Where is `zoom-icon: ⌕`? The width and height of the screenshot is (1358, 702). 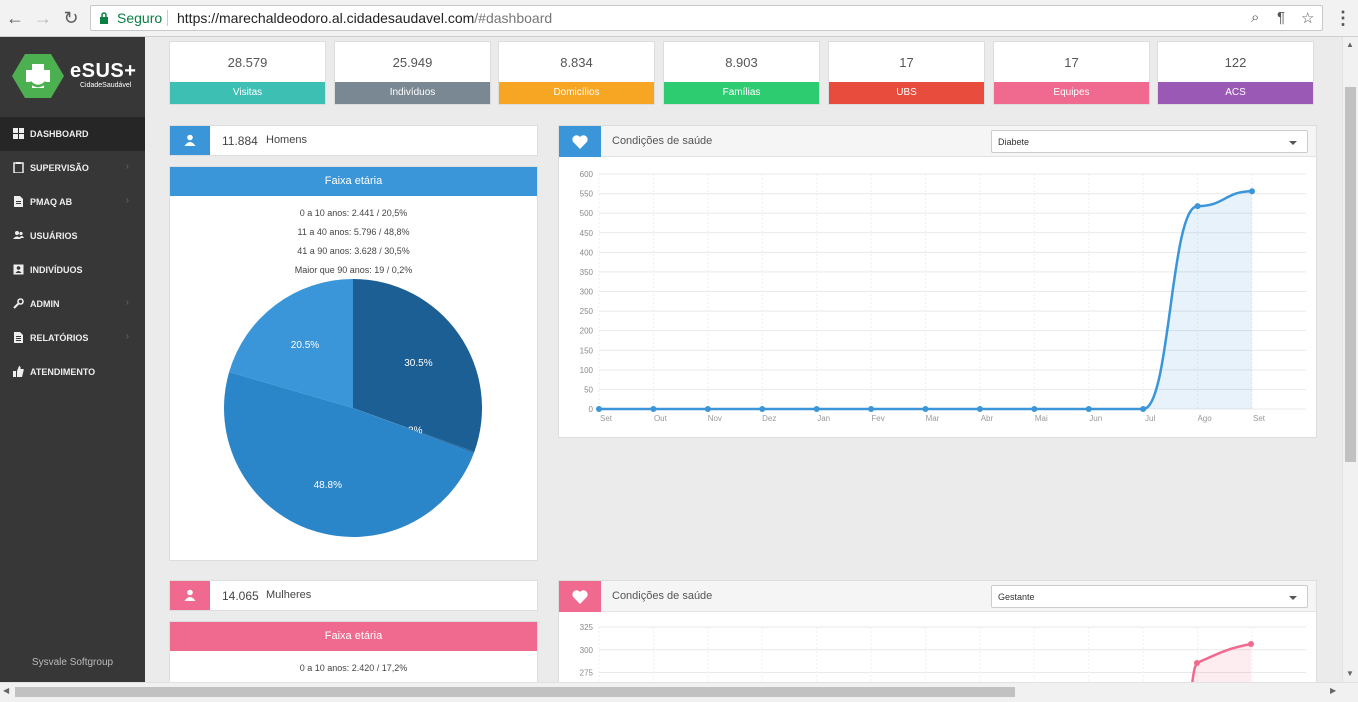
zoom-icon: ⌕ is located at coordinates (1255, 17).